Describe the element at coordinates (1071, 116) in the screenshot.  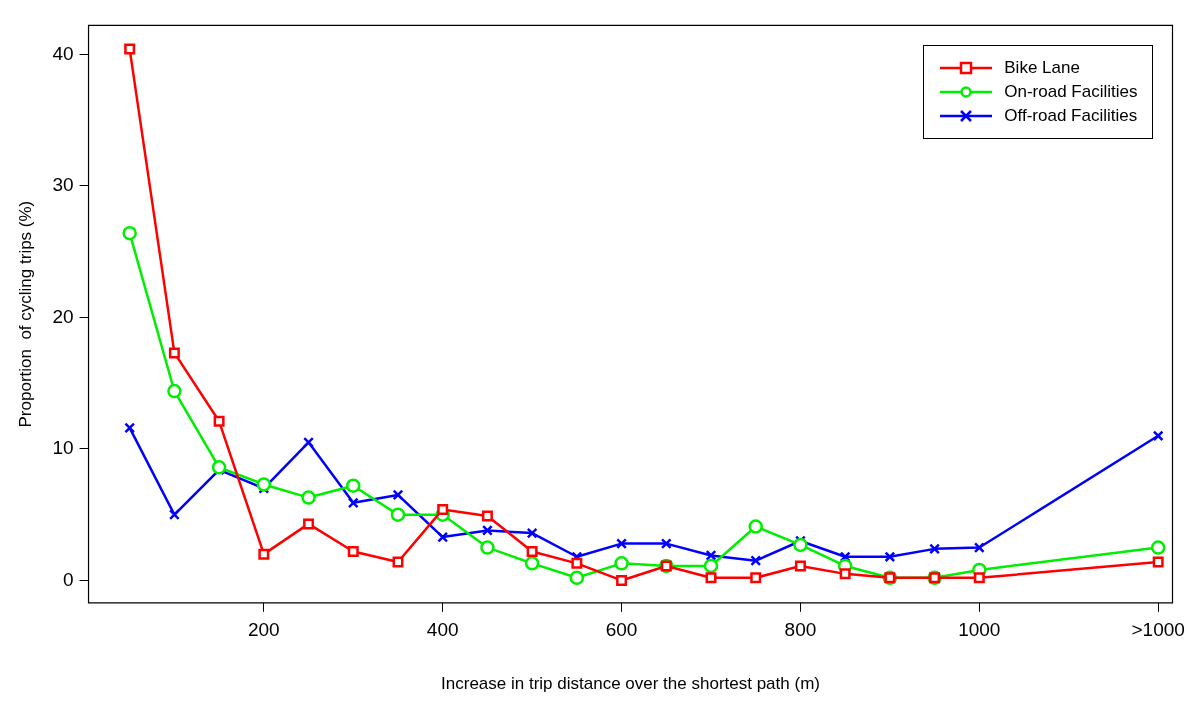
I see `legend-label: Off-road Facilities` at that location.